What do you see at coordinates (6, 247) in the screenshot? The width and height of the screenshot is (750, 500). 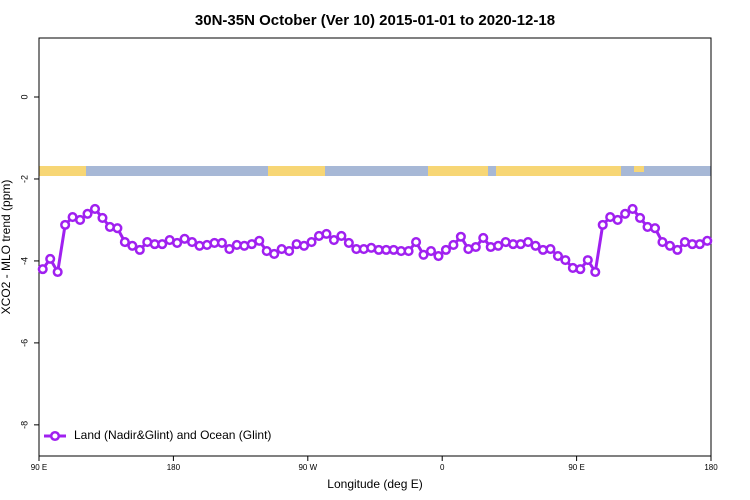 I see `y-axis-label: XCO2 - MLO trend (ppm)` at bounding box center [6, 247].